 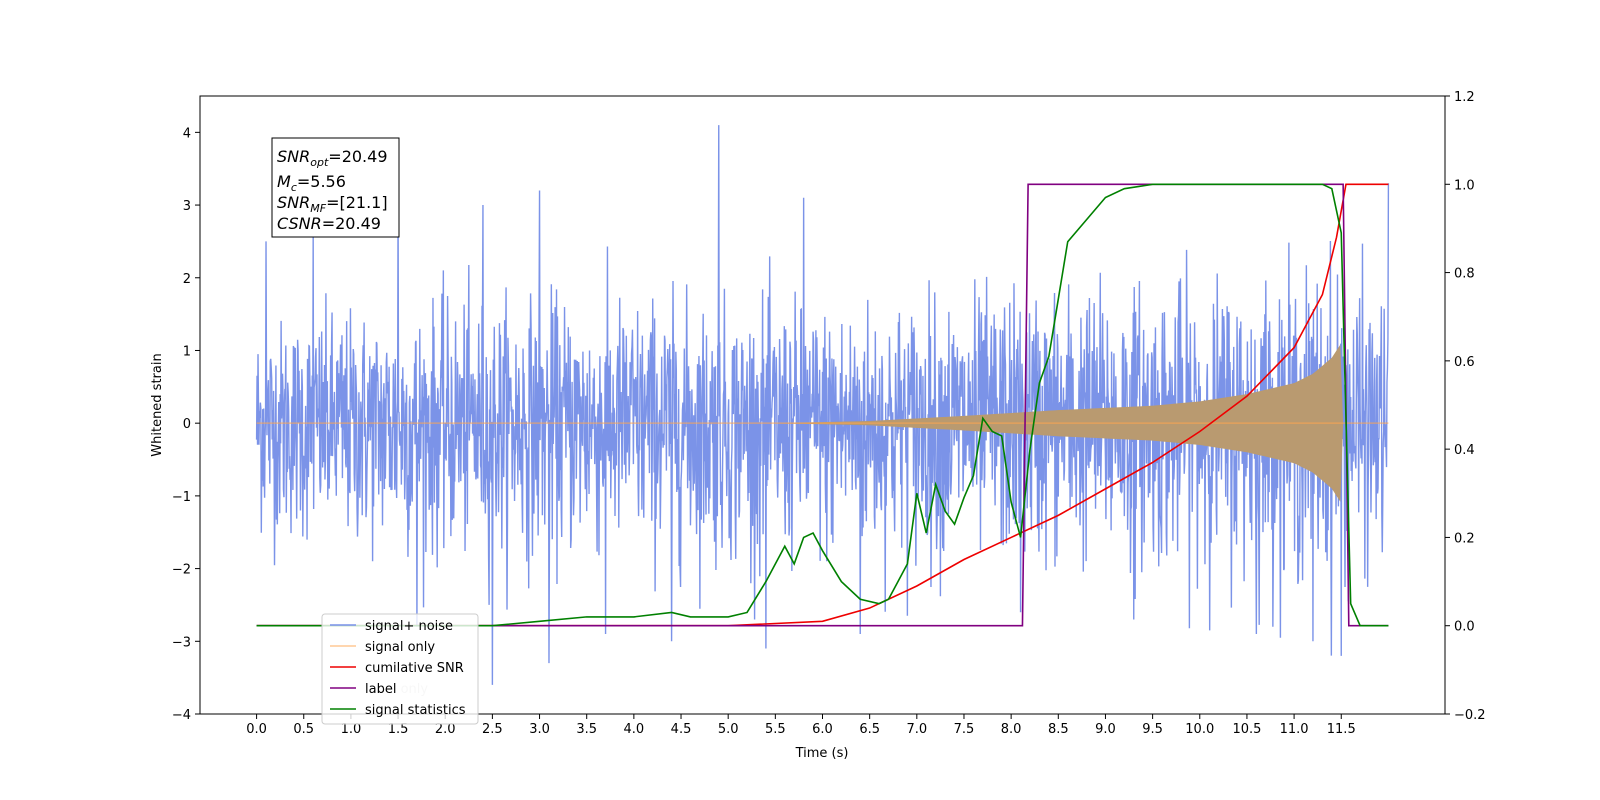 I want to click on x-tick-label: 0.0, so click(x=256, y=729).